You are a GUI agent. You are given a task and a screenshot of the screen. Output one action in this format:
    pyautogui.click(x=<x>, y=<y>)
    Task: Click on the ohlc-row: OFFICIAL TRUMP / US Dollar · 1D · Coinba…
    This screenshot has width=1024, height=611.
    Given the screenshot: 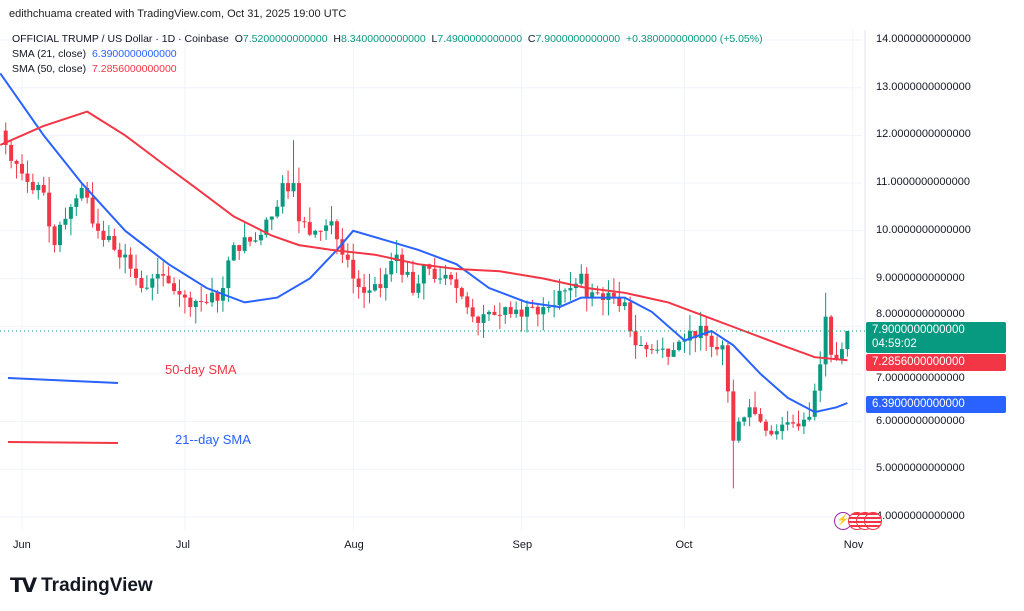 What is the action you would take?
    pyautogui.click(x=387, y=39)
    